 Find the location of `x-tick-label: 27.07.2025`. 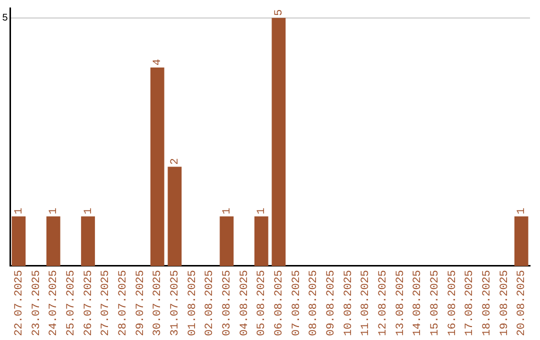

x-tick-label: 27.07.2025 is located at coordinates (106, 303).